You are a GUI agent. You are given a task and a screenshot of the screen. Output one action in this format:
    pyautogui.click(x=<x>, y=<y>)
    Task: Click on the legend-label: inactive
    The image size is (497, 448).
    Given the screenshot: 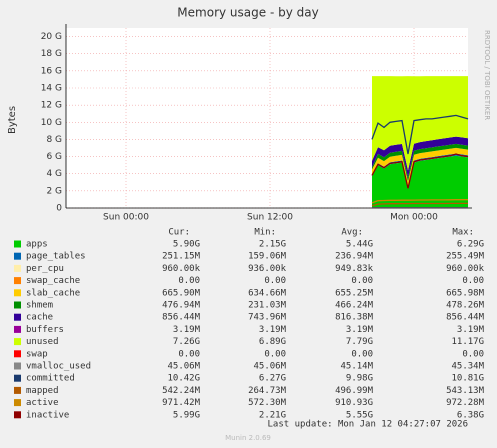 What is the action you would take?
    pyautogui.click(x=47, y=415)
    